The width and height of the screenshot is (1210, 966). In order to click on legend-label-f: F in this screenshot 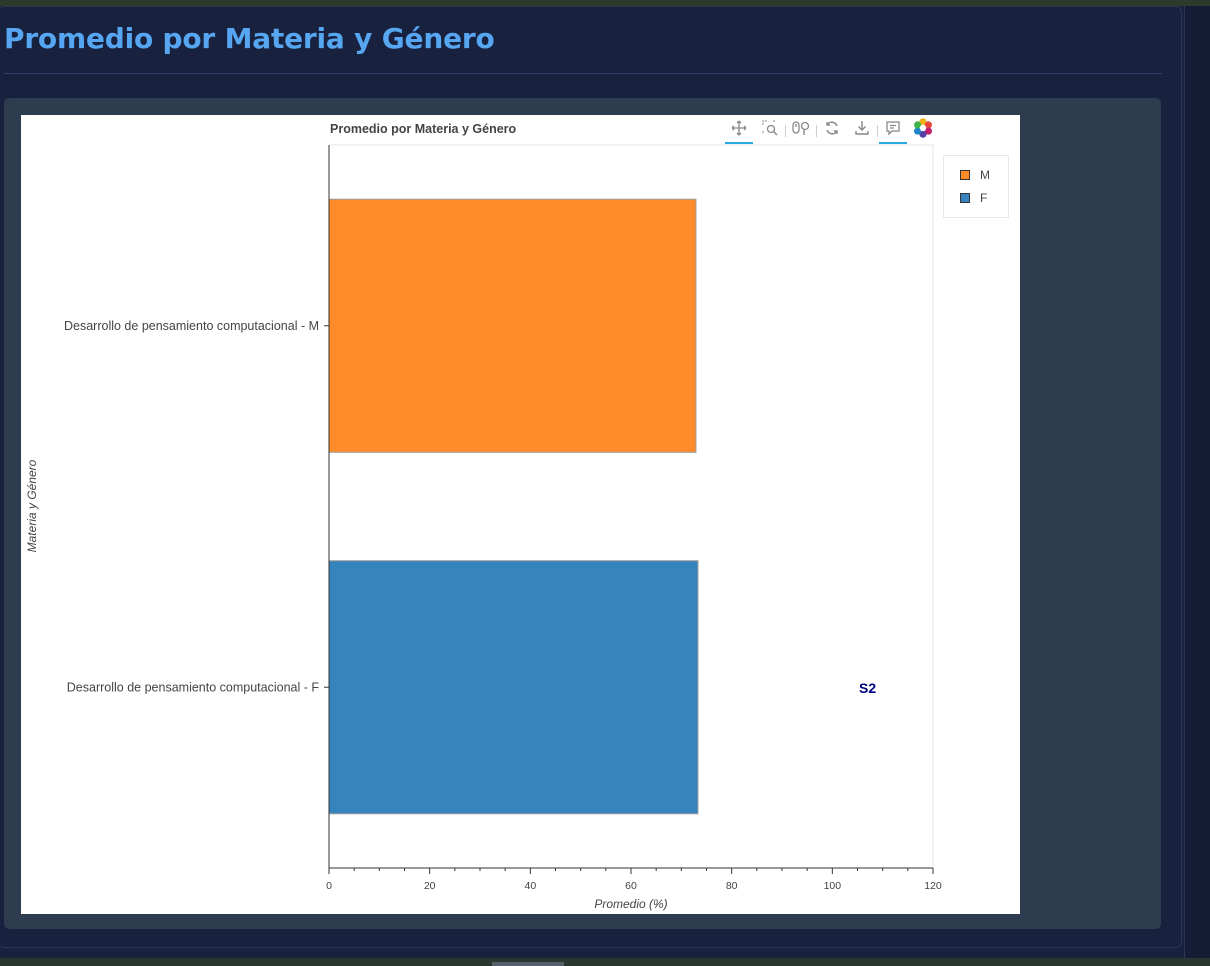, I will do `click(984, 198)`.